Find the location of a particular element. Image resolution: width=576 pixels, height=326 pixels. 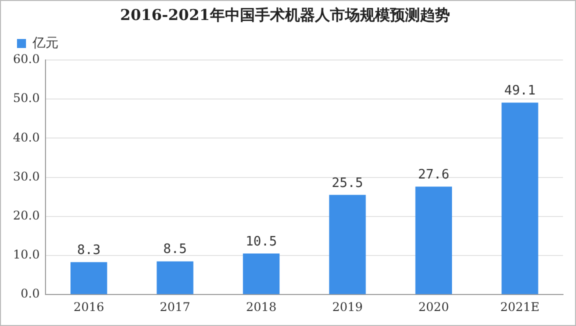

x-tick-label: 2016 is located at coordinates (89, 307).